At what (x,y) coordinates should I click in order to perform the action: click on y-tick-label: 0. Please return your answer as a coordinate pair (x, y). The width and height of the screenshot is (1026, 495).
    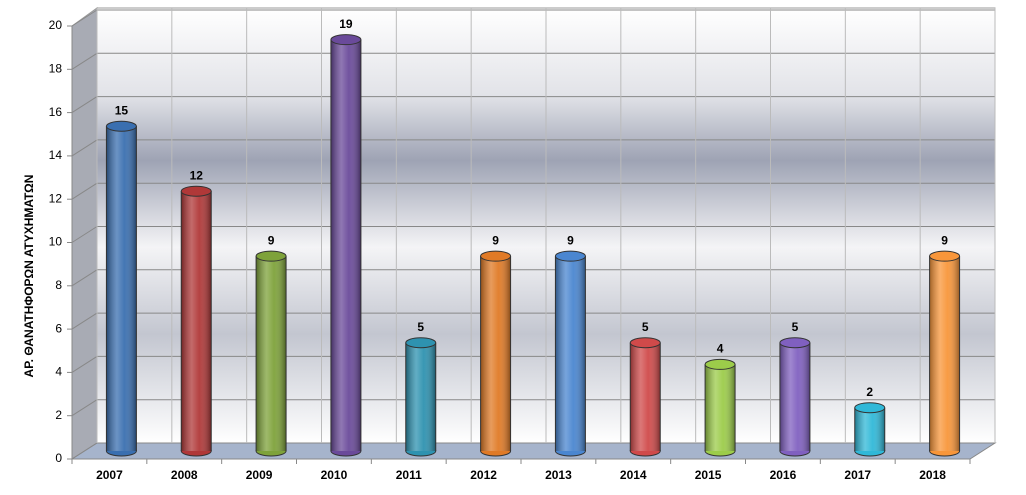
    Looking at the image, I should click on (58, 458).